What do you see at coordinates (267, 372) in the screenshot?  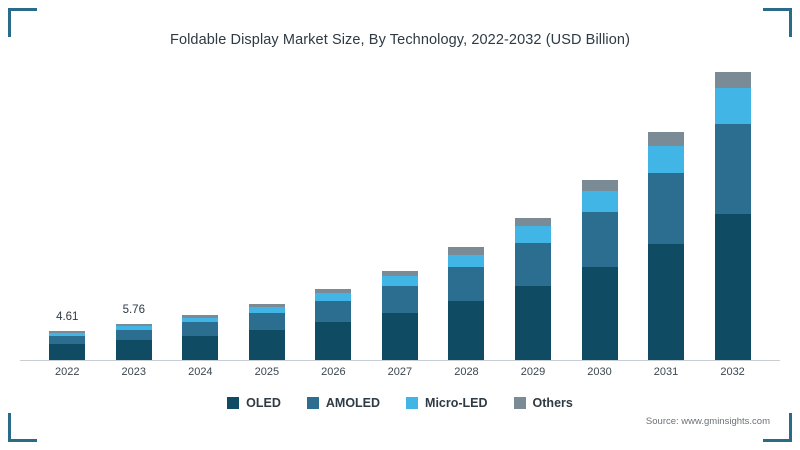 I see `x-axis-label-2025: 2025` at bounding box center [267, 372].